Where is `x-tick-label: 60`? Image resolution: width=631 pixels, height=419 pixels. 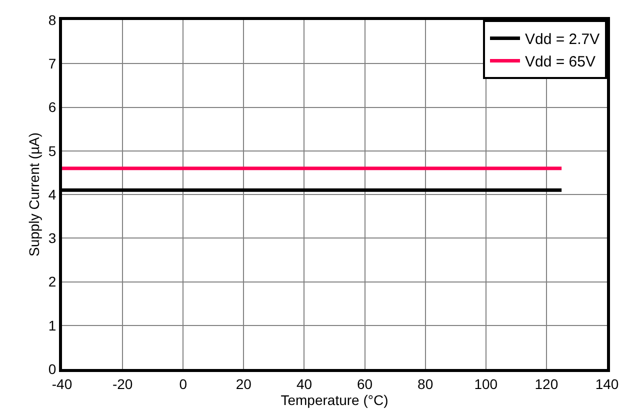
x-tick-label: 60 is located at coordinates (364, 384).